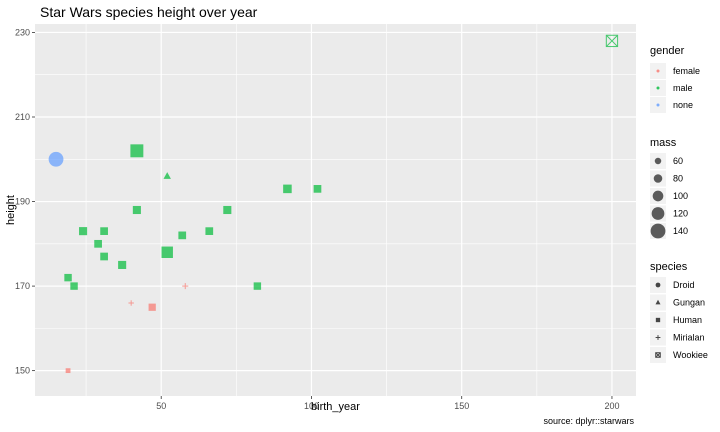  I want to click on legend-label-gender: female, so click(686, 71).